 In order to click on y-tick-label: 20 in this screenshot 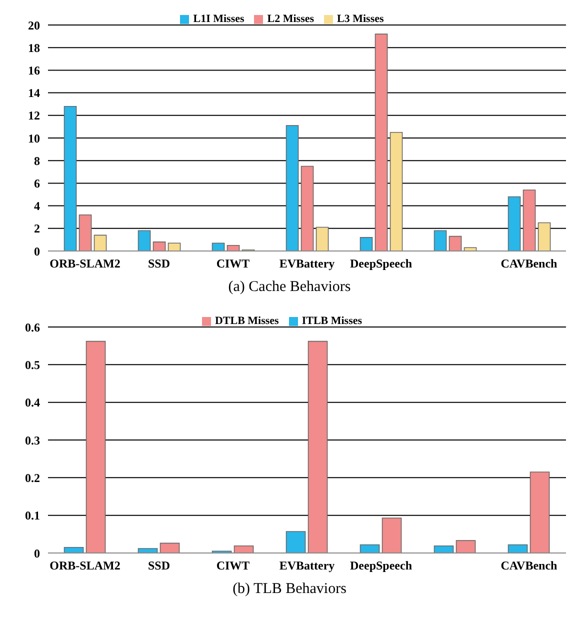, I will do `click(34, 25)`.